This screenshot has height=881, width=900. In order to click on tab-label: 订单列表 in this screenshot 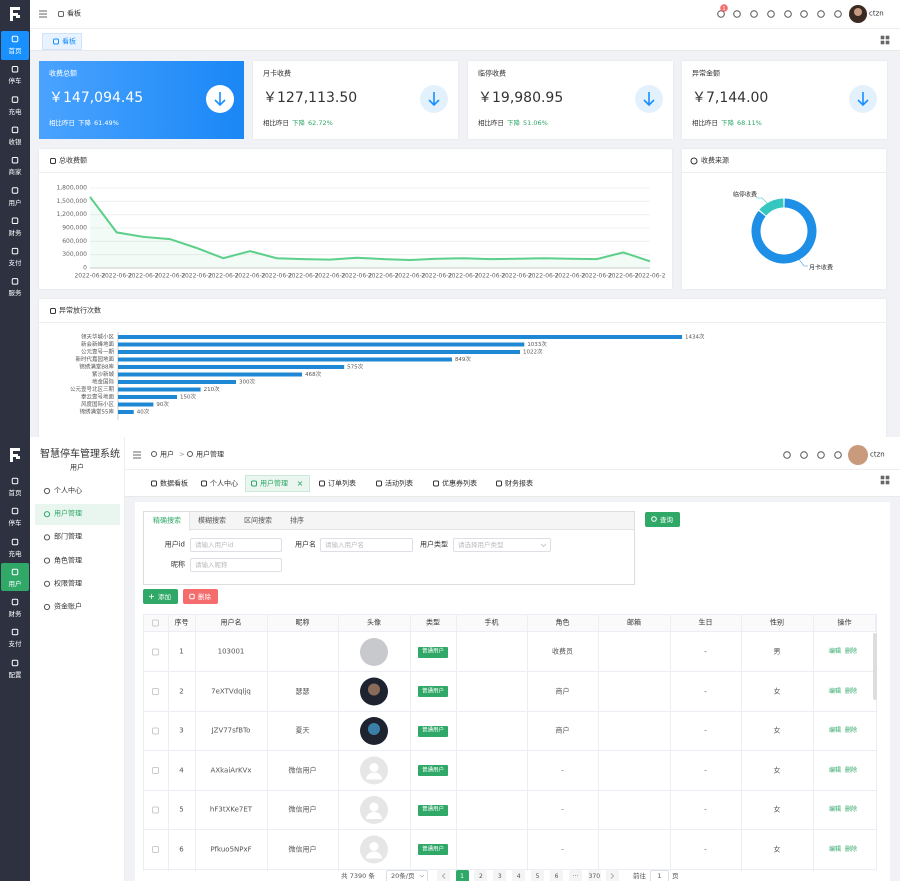, I will do `click(342, 483)`.